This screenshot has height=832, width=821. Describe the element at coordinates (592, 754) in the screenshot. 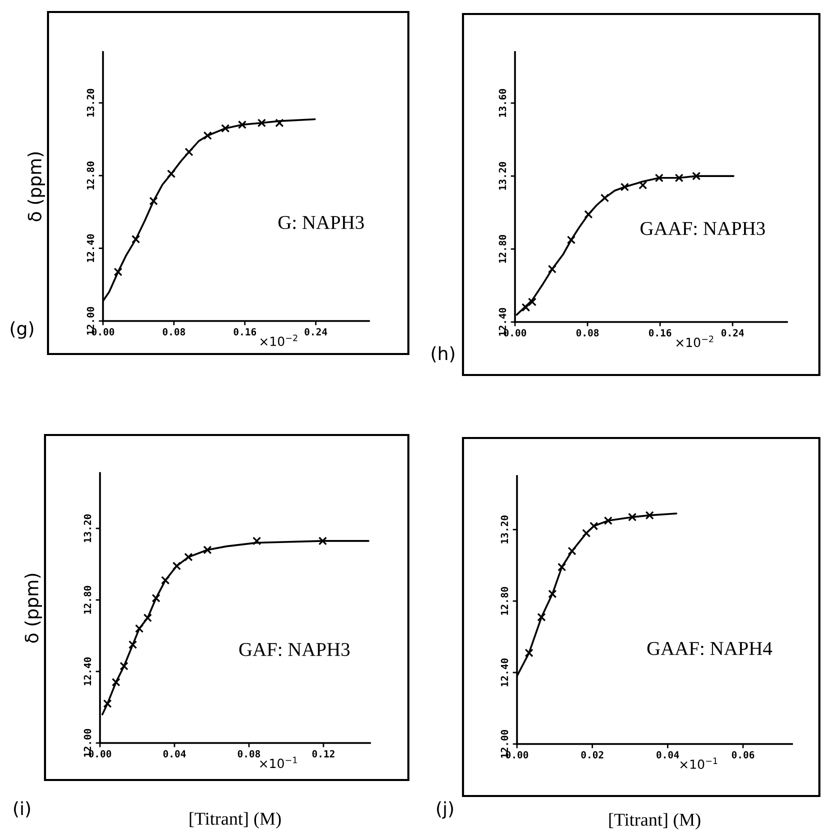

I see `x-tick-label: 0.02` at that location.